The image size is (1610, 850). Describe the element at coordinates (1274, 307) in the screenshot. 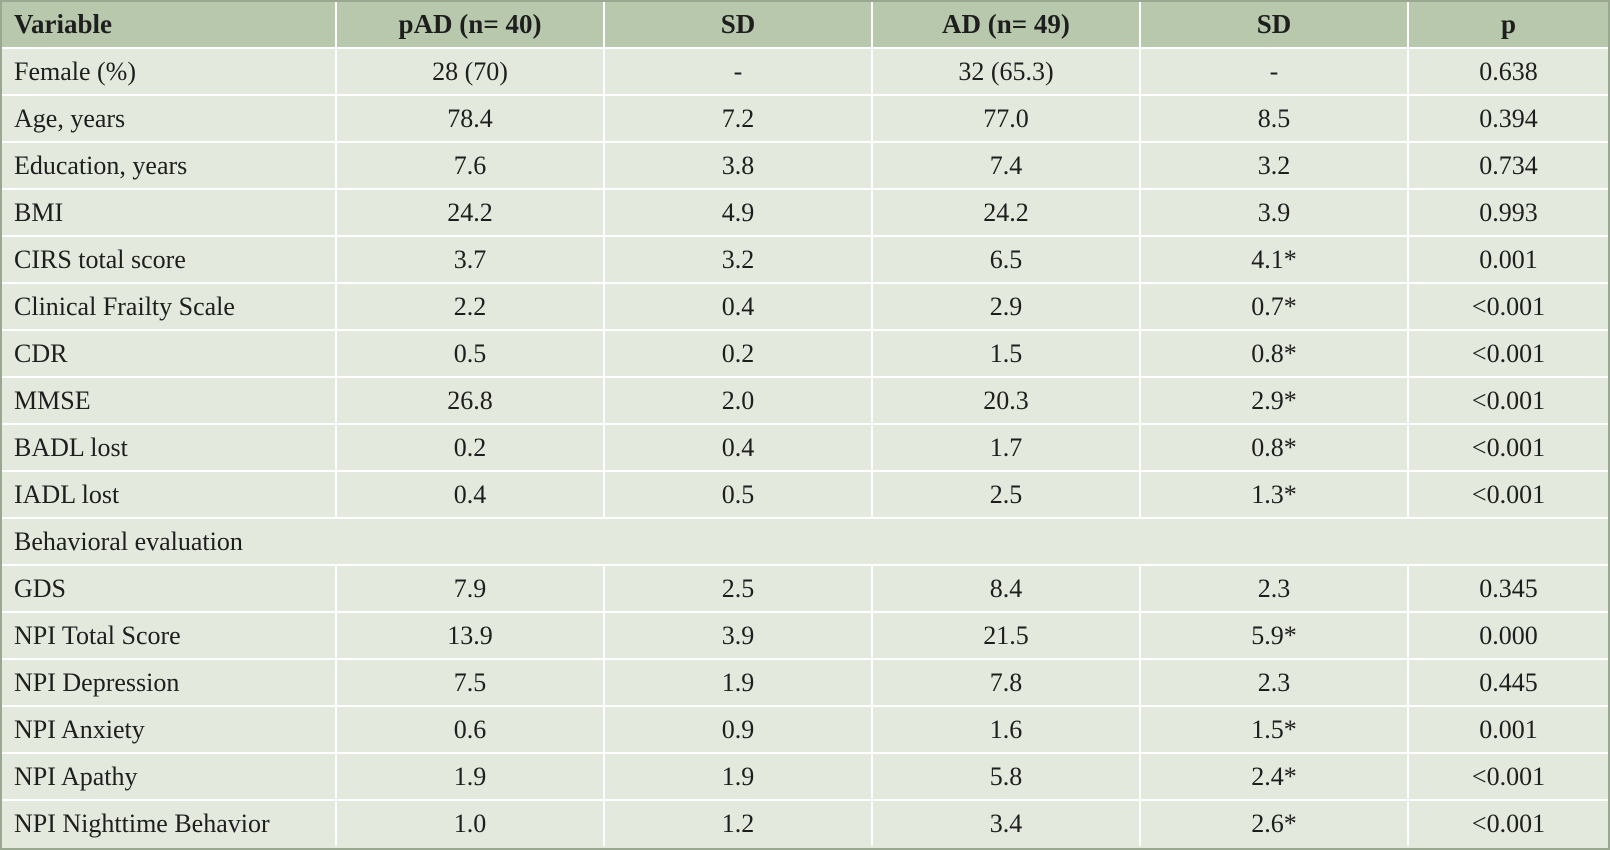

I see `cell-ad-sd: 0.7*` at that location.